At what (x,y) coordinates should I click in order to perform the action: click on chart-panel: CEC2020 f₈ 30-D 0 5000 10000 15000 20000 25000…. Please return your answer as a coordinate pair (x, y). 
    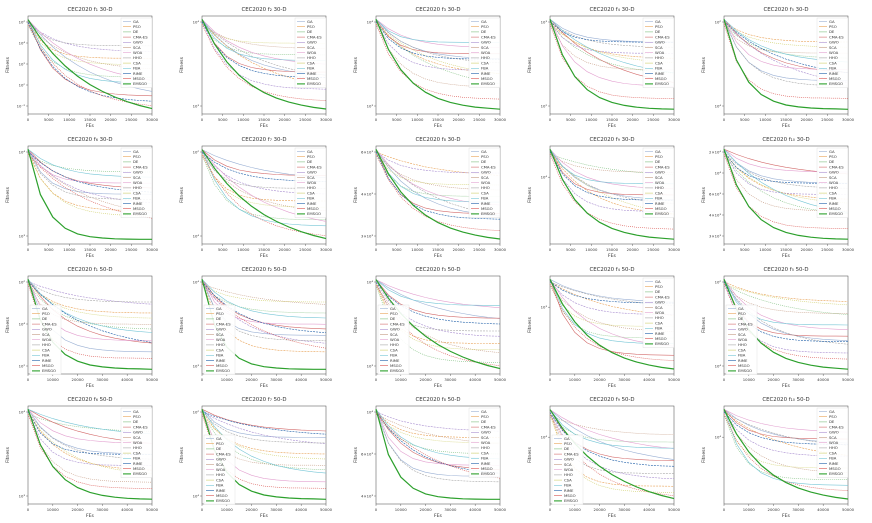
    Looking at the image, I should click on (437, 197).